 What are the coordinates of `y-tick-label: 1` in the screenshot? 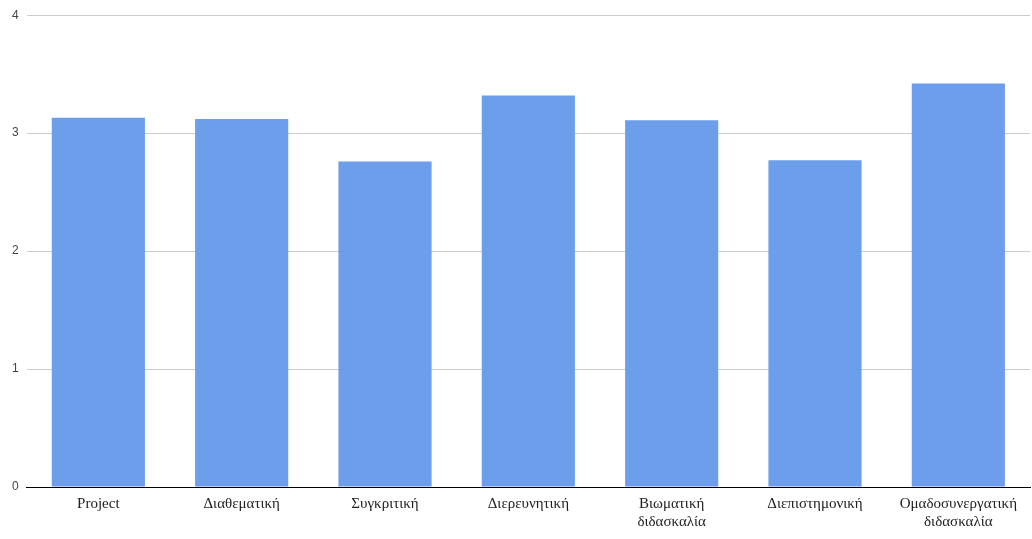 It's located at (15, 368).